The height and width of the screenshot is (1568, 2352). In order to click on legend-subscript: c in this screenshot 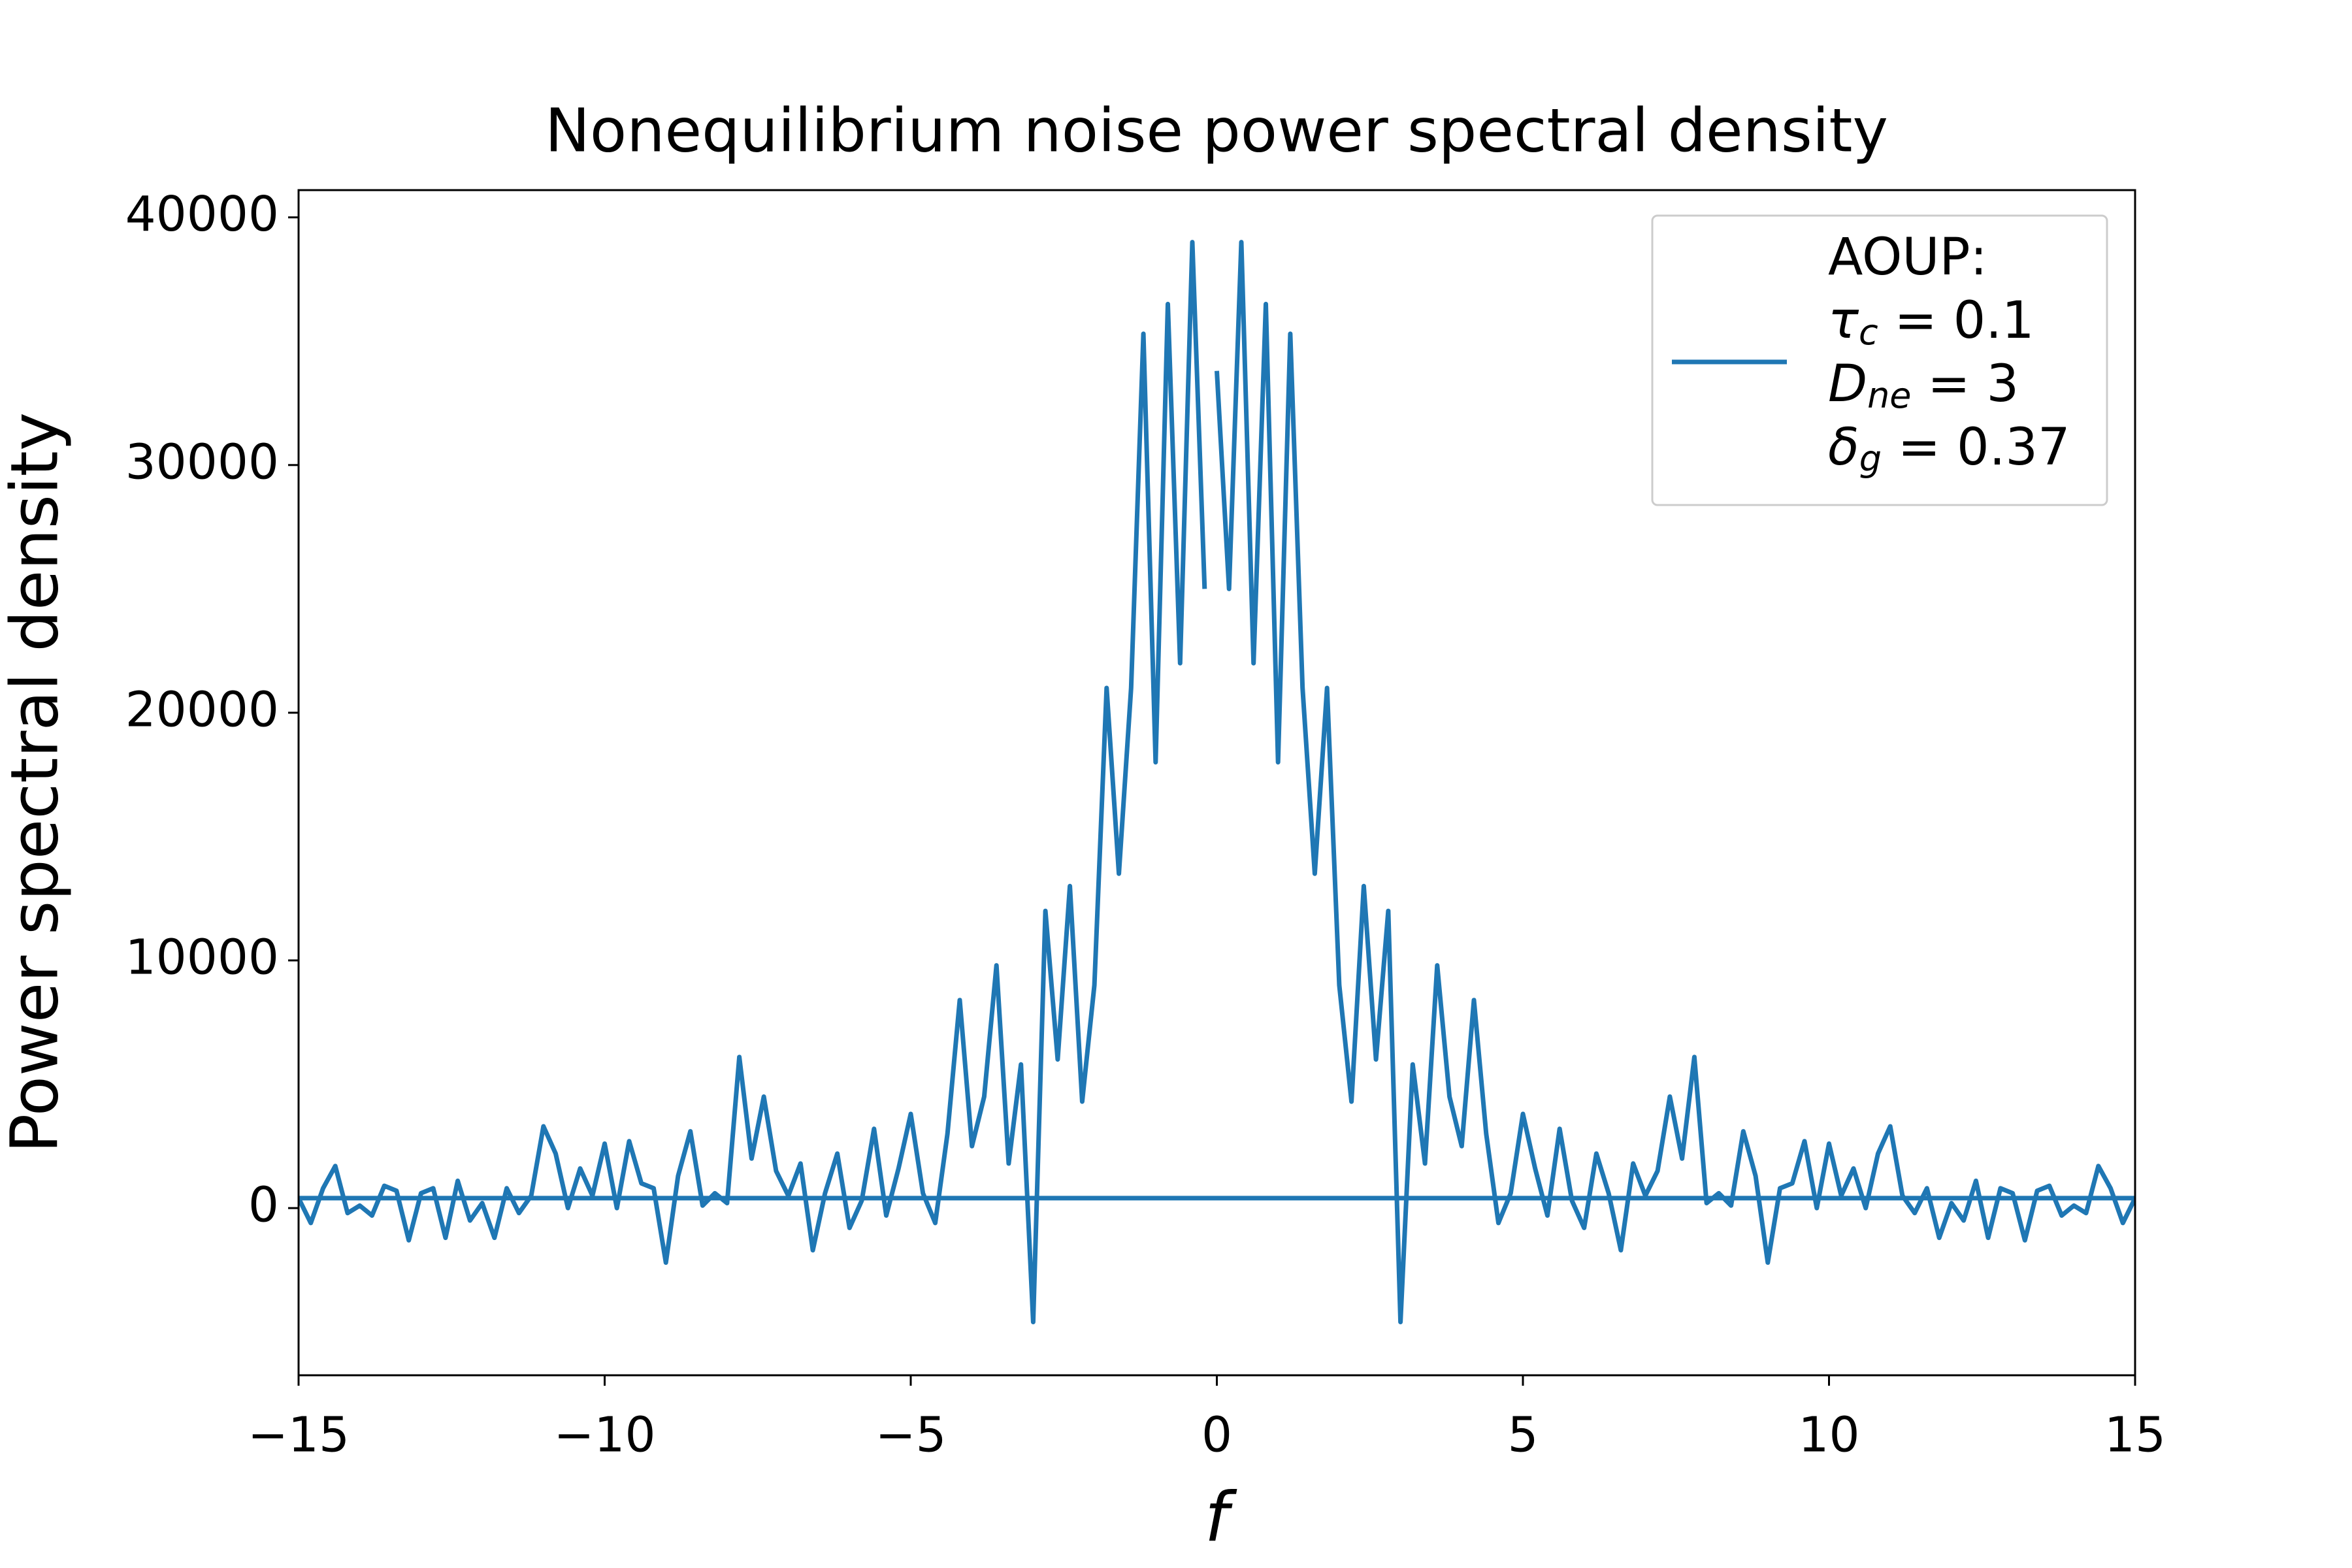, I will do `click(1868, 332)`.